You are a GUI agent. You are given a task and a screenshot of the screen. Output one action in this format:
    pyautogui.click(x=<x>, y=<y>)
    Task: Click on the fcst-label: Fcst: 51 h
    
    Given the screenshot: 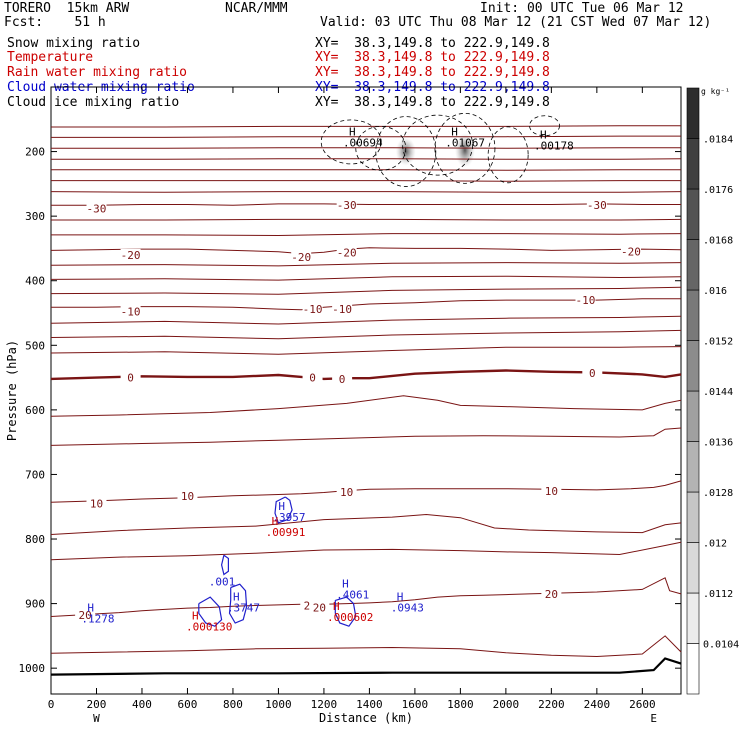 What is the action you would take?
    pyautogui.click(x=55, y=22)
    